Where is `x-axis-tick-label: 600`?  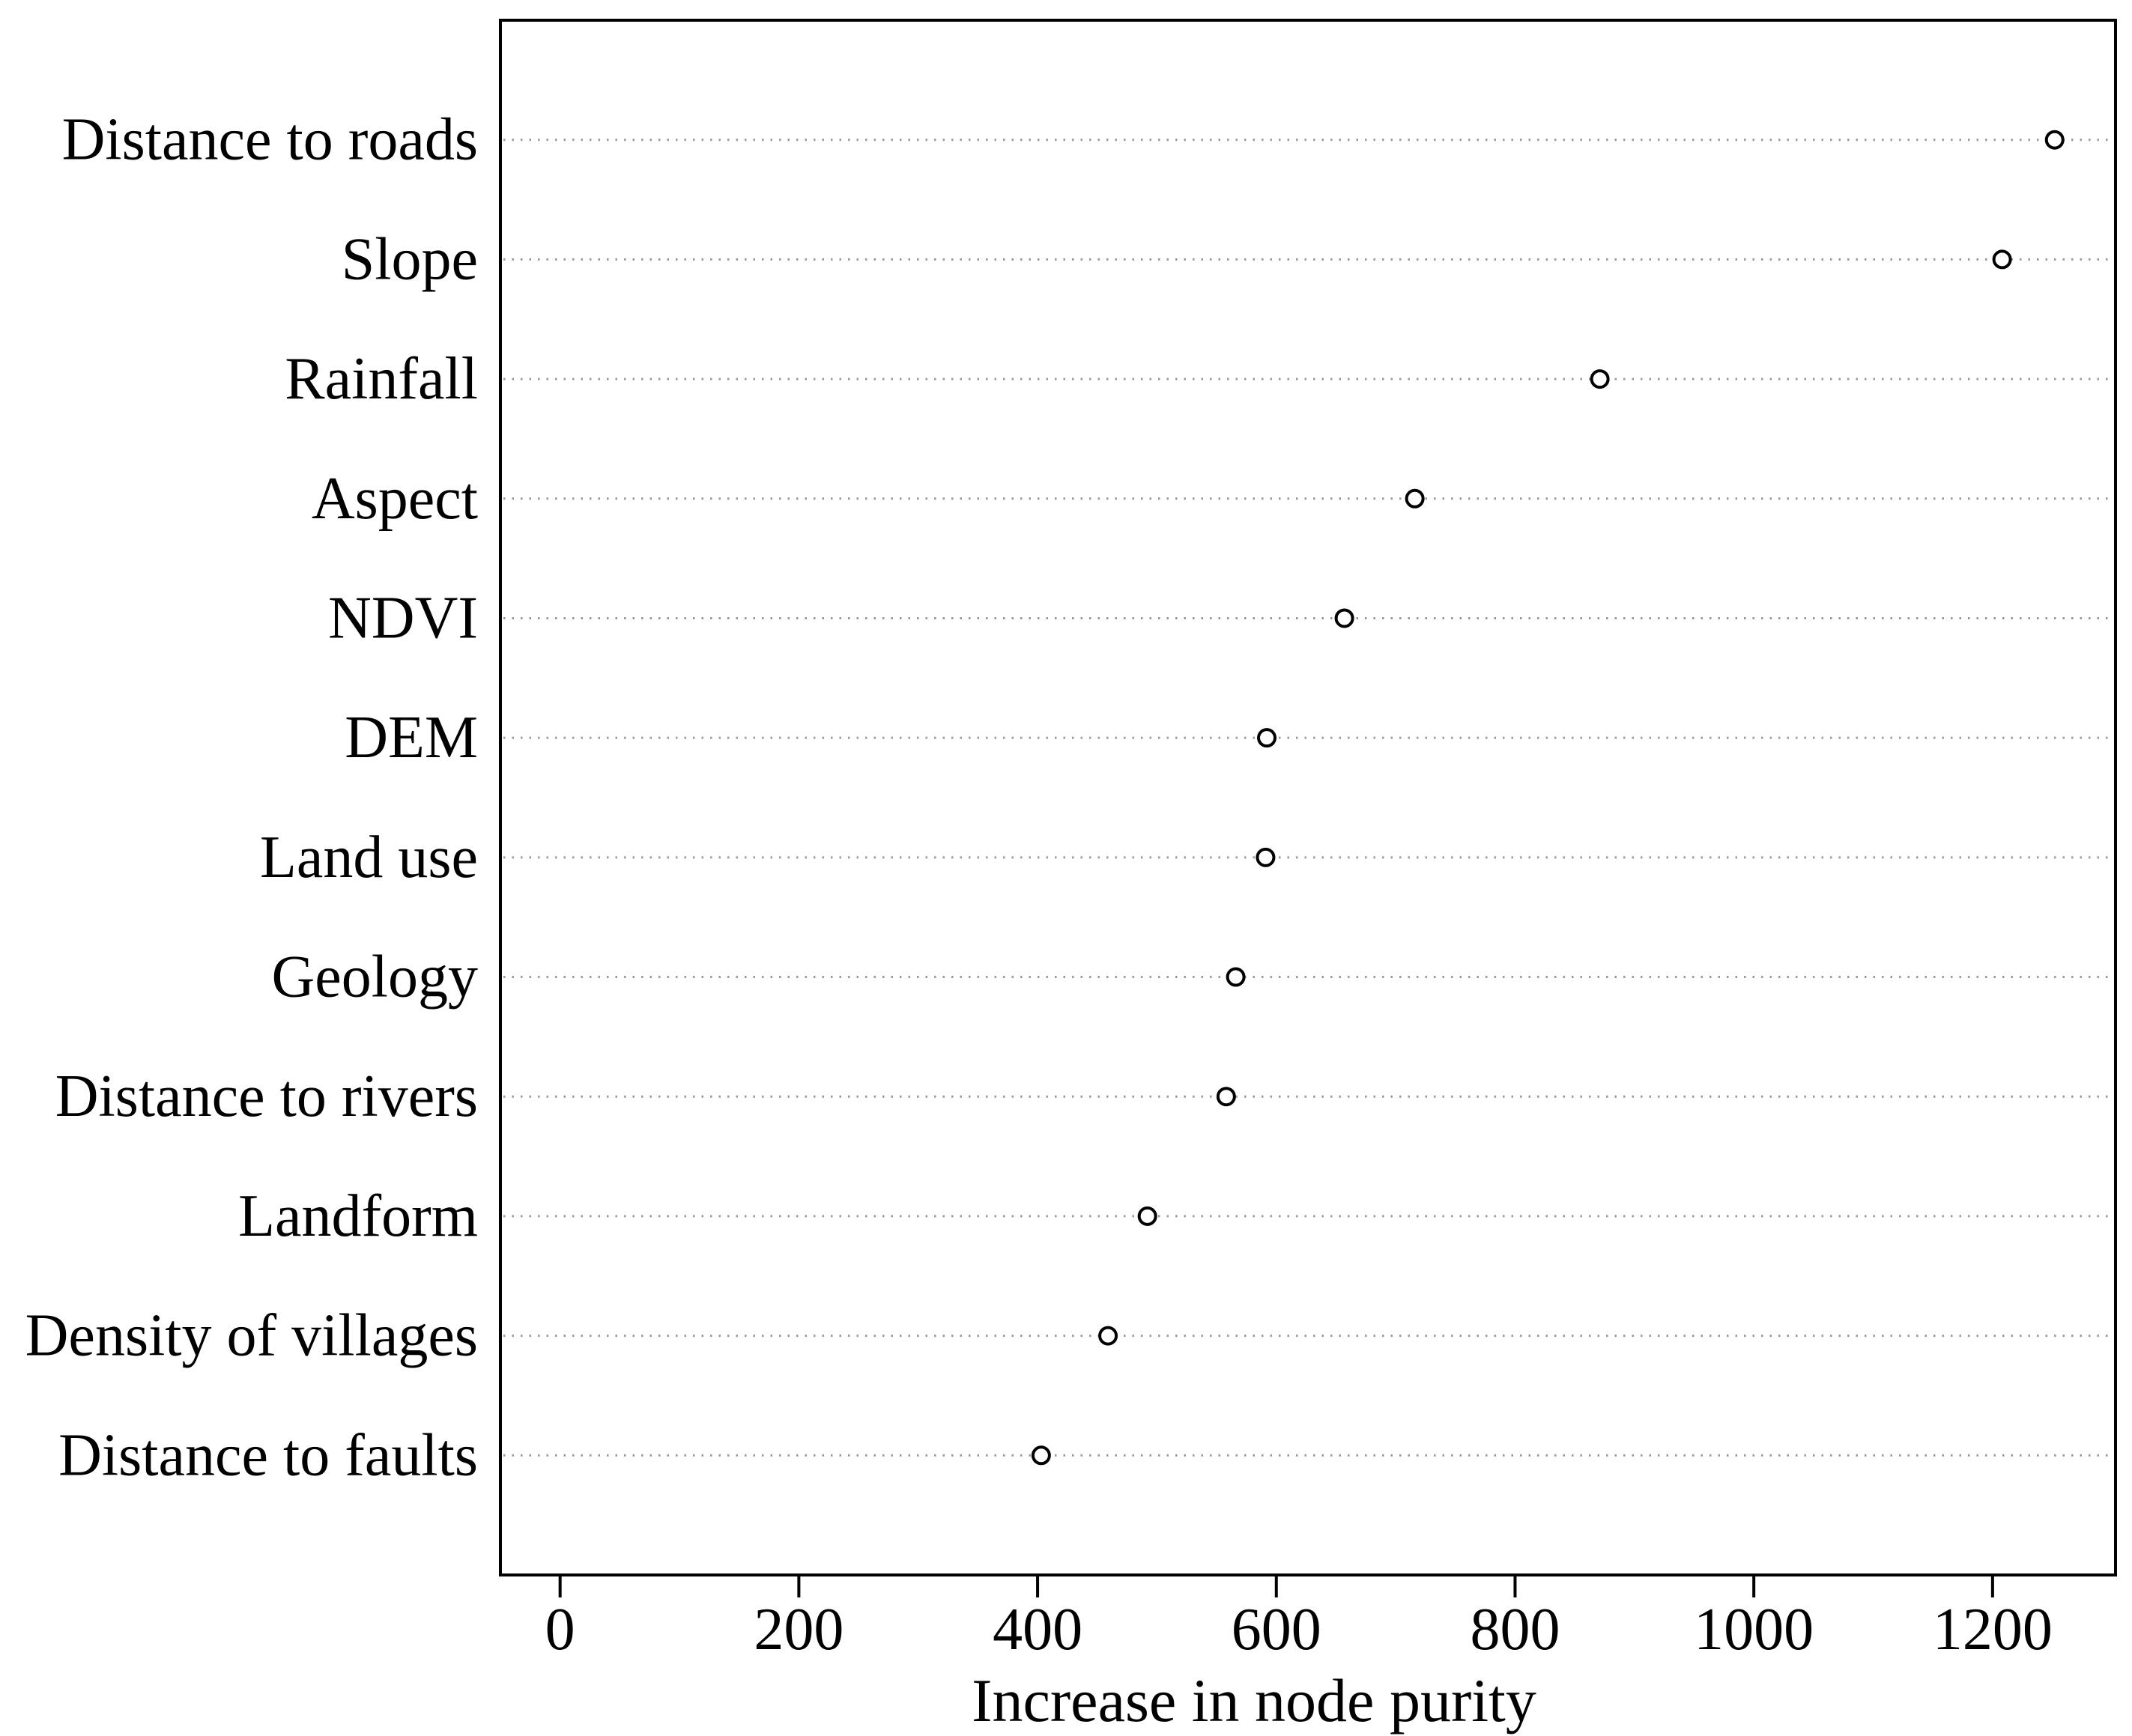
x-axis-tick-label: 600 is located at coordinates (1276, 1630).